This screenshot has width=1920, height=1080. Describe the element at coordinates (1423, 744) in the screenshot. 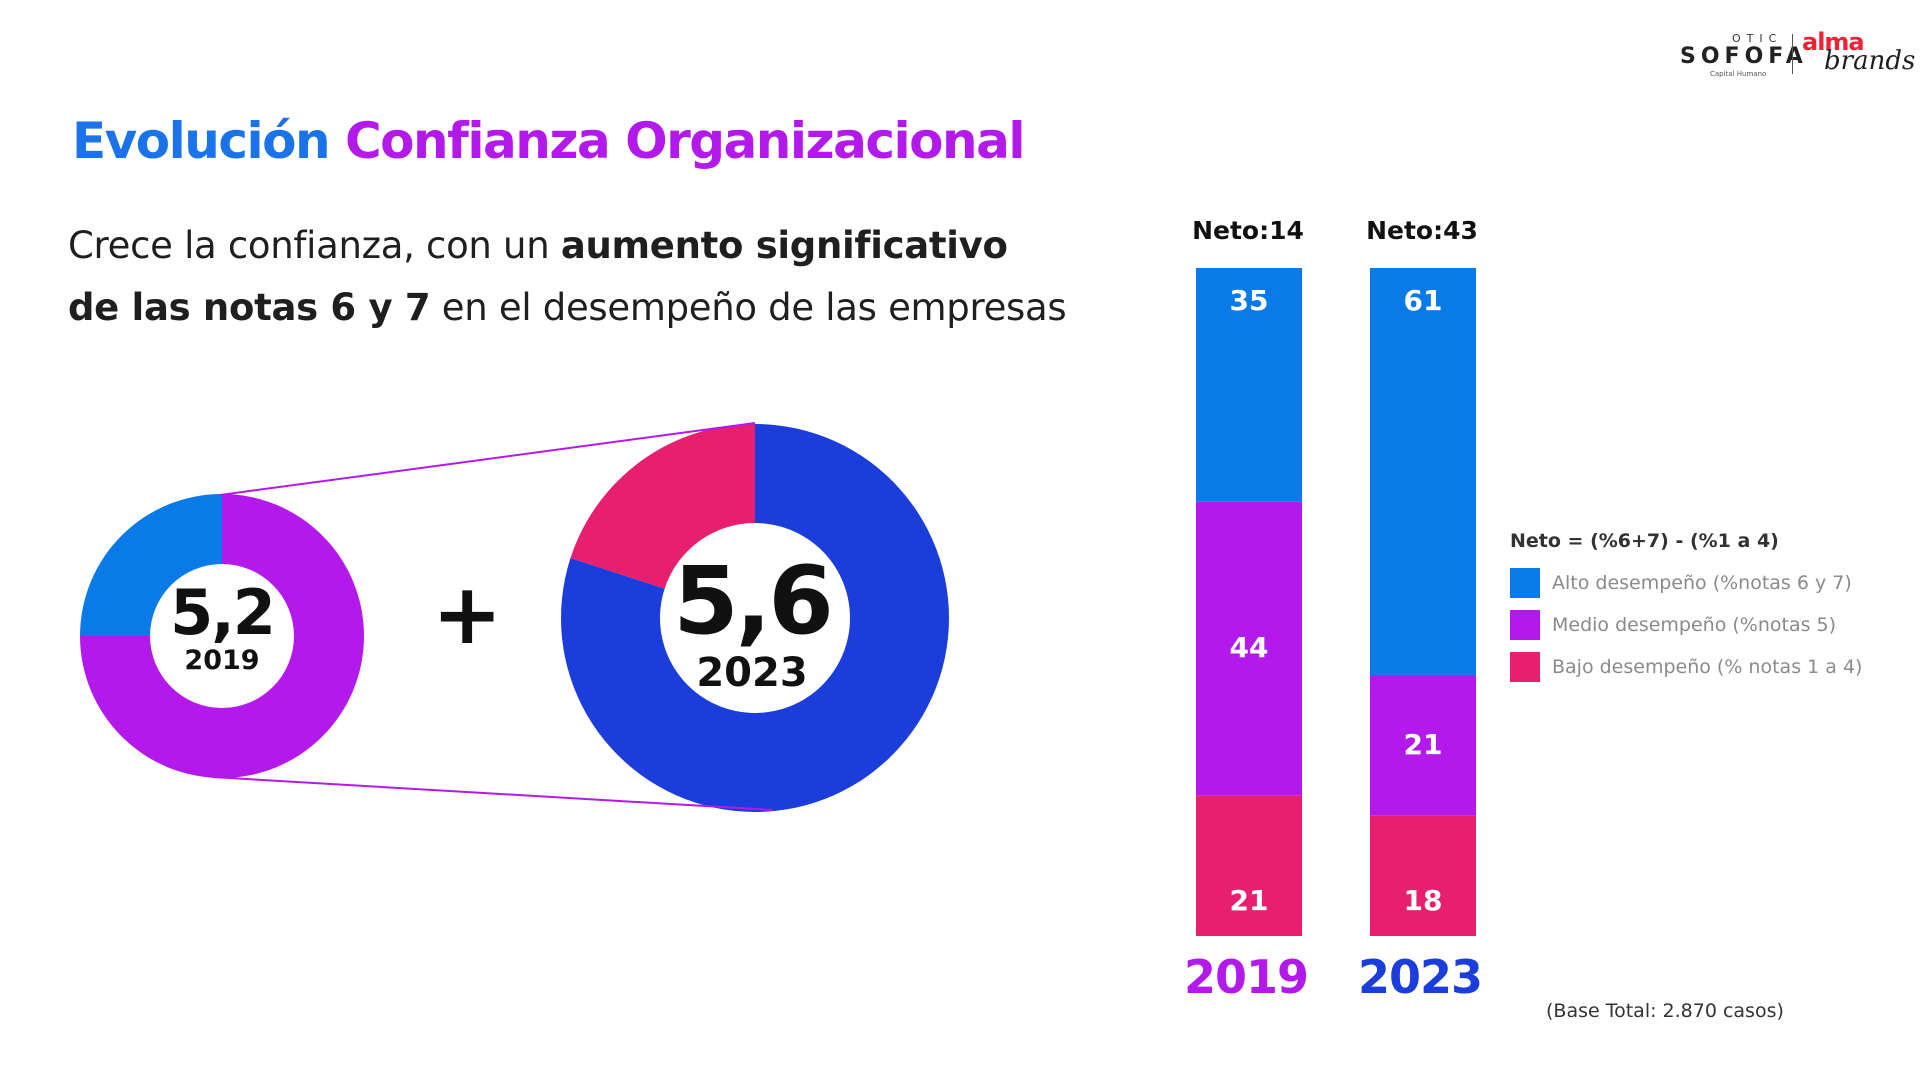

I see `bar-label-2023-series-1: 21` at that location.